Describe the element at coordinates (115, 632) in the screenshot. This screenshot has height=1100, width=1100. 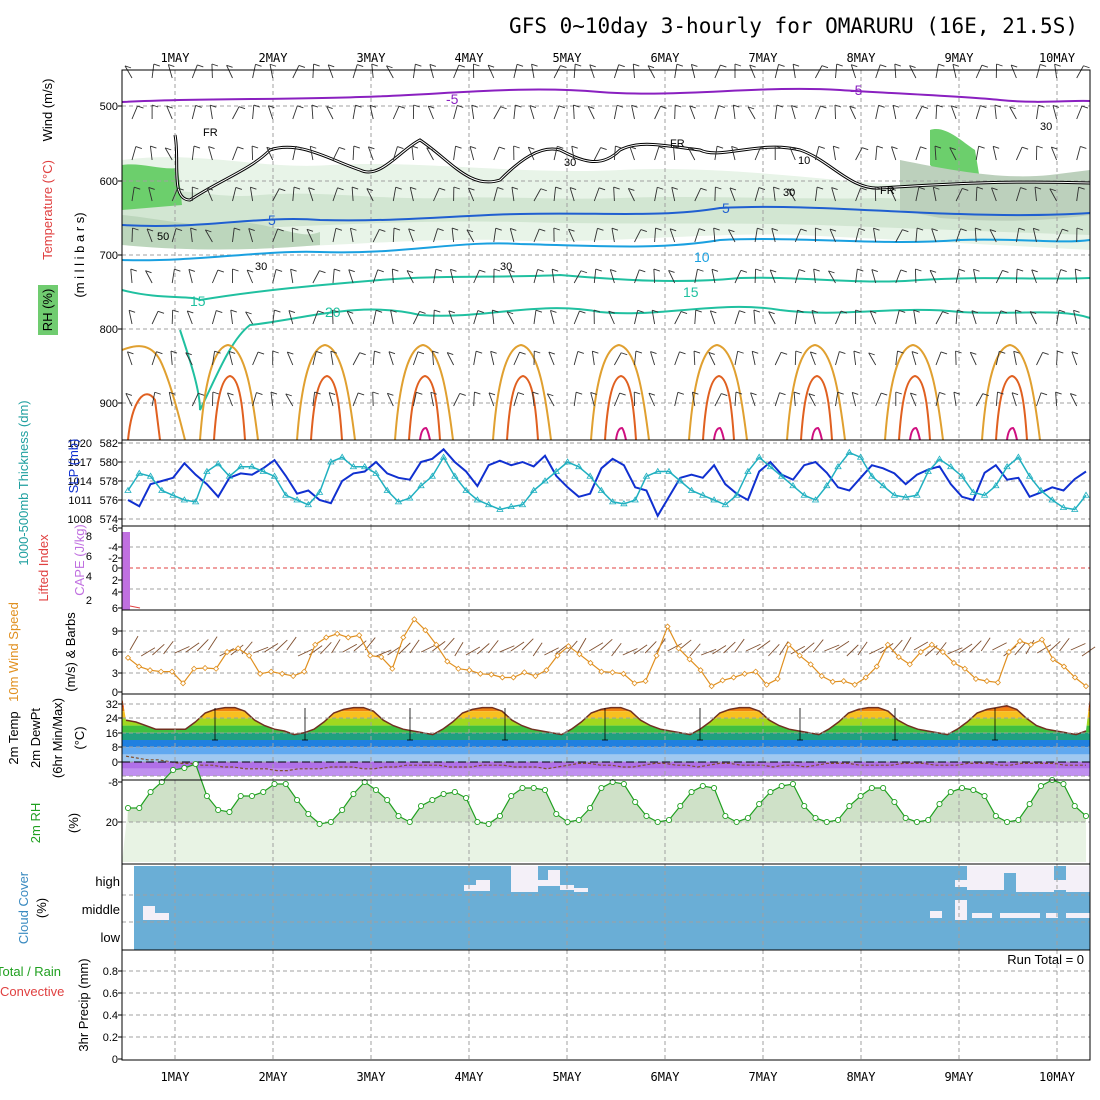
I see `axis-tick-label: 9` at that location.